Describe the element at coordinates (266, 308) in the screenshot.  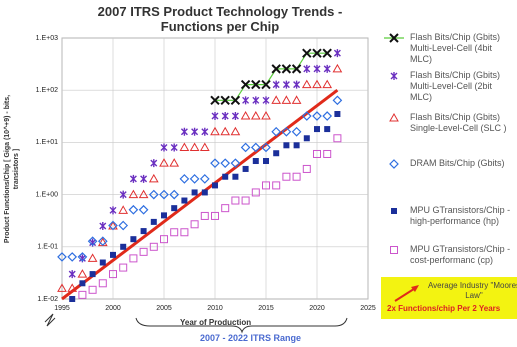
I see `x-tick-label: 2015` at that location.